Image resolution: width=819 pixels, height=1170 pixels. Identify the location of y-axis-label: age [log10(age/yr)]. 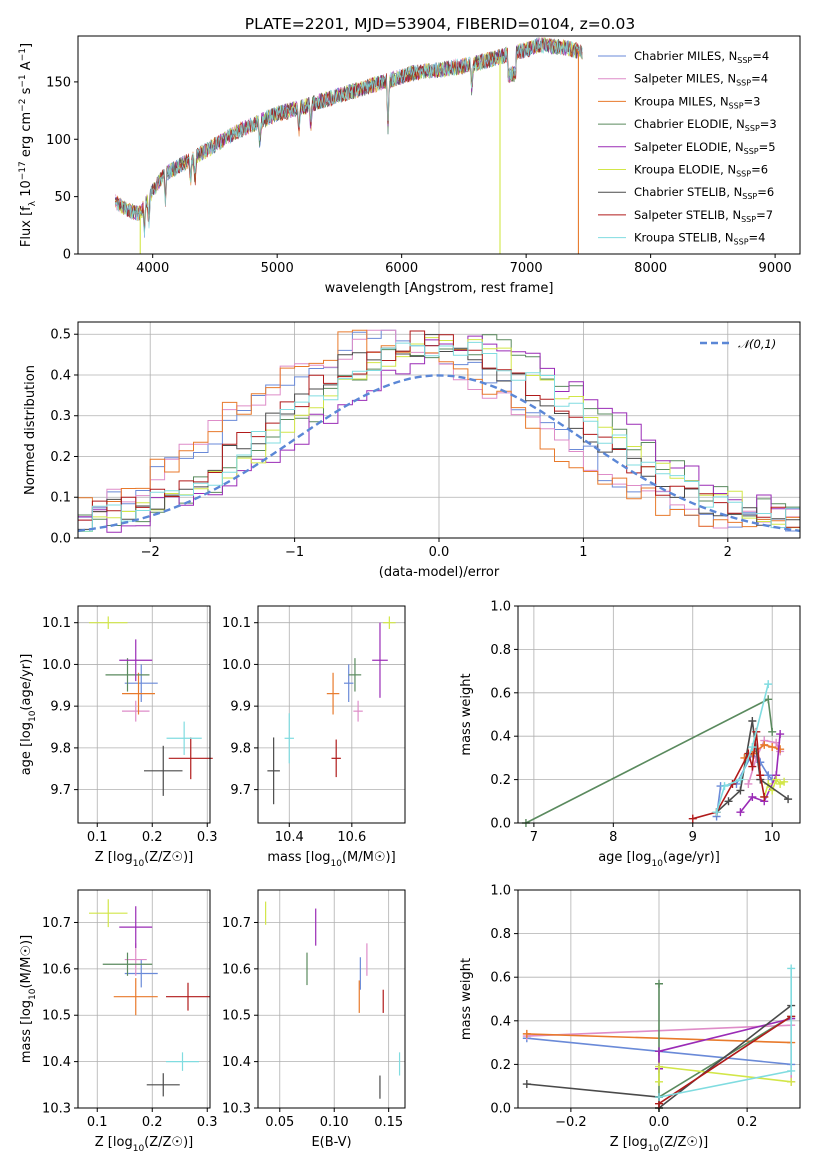
(28, 715).